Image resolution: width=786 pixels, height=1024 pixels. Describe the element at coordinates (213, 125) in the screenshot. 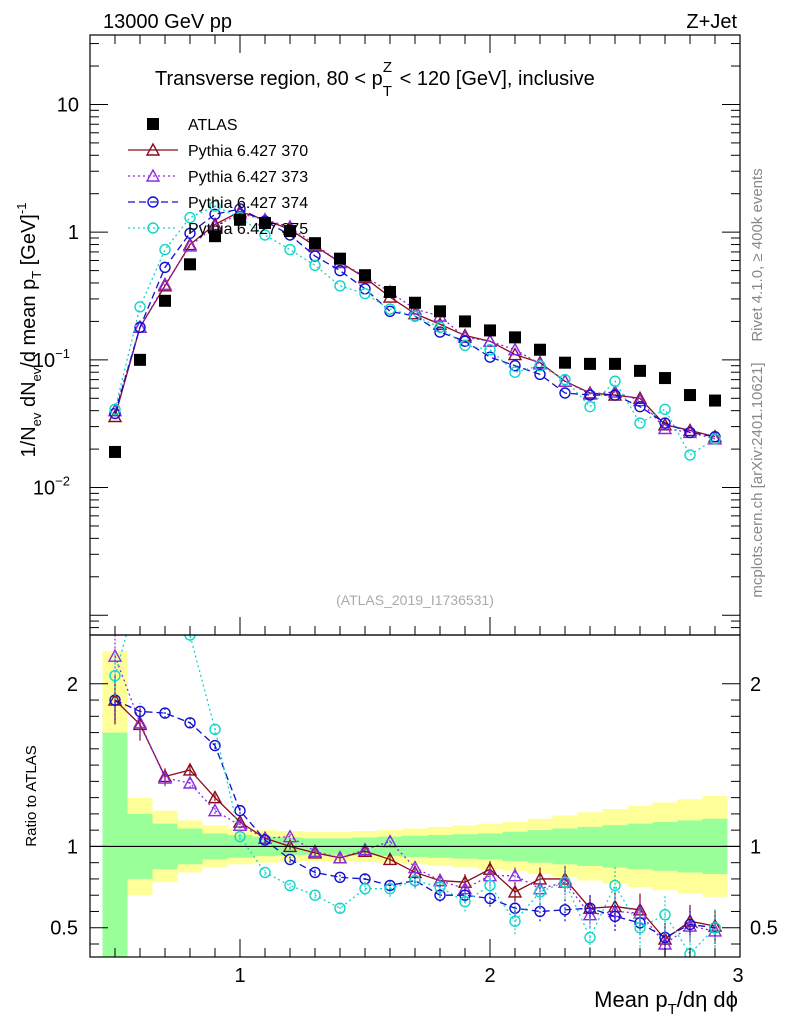

I see `legend-label: ATLAS` at that location.